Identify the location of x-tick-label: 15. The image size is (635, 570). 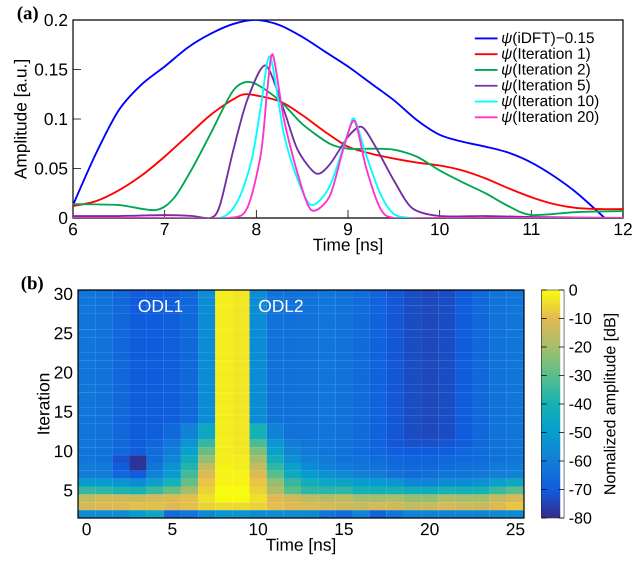
(344, 529).